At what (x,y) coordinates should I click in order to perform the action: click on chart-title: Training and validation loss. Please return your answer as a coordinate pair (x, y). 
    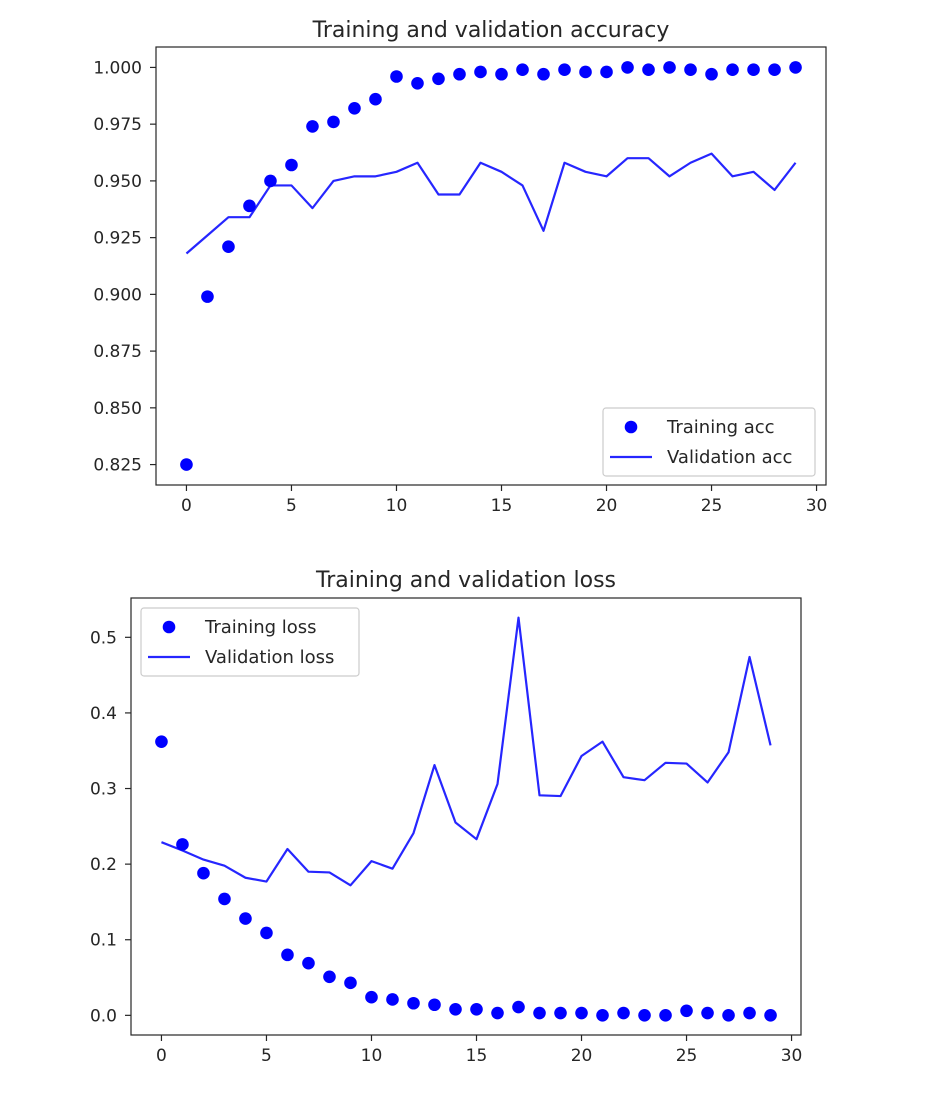
    Looking at the image, I should click on (465, 580).